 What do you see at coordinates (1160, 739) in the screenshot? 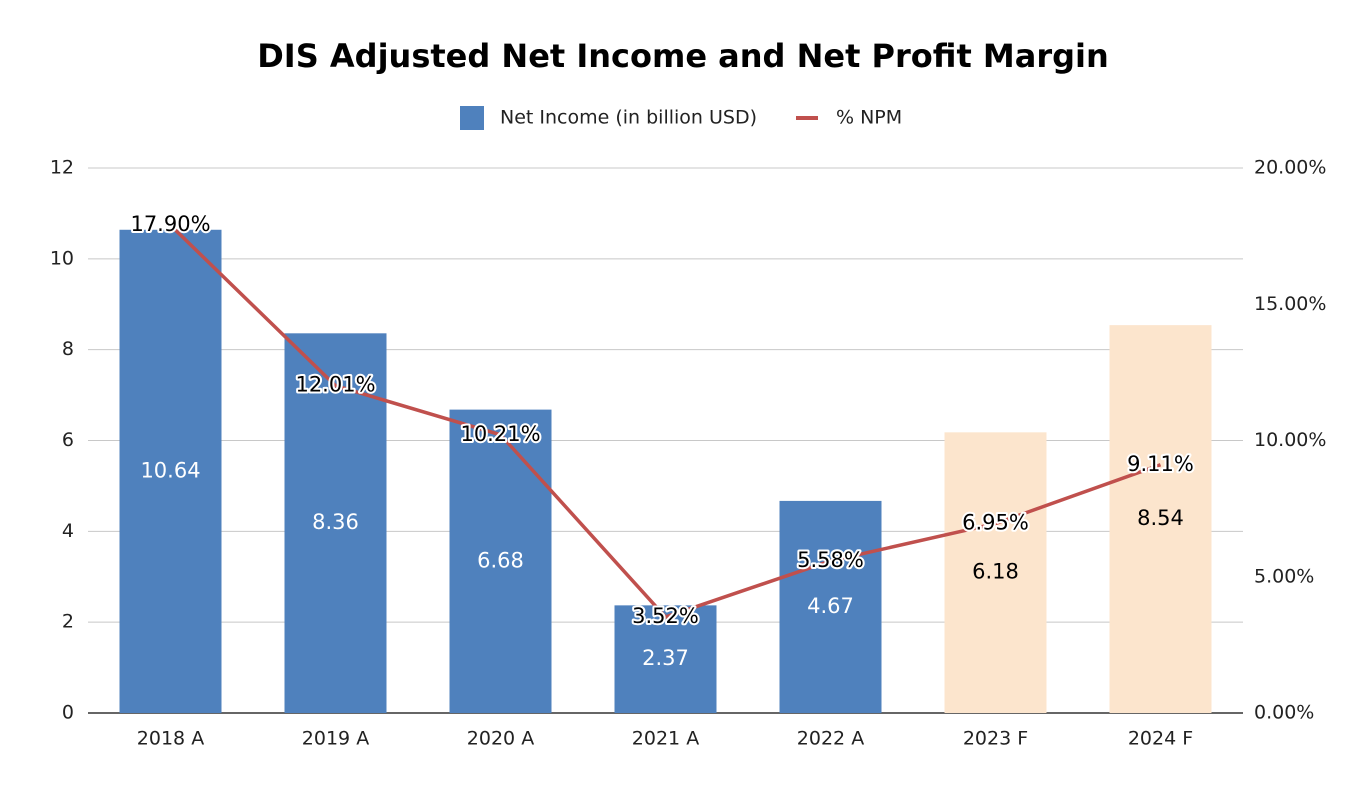
I see `x-tick-label: 2024 F` at bounding box center [1160, 739].